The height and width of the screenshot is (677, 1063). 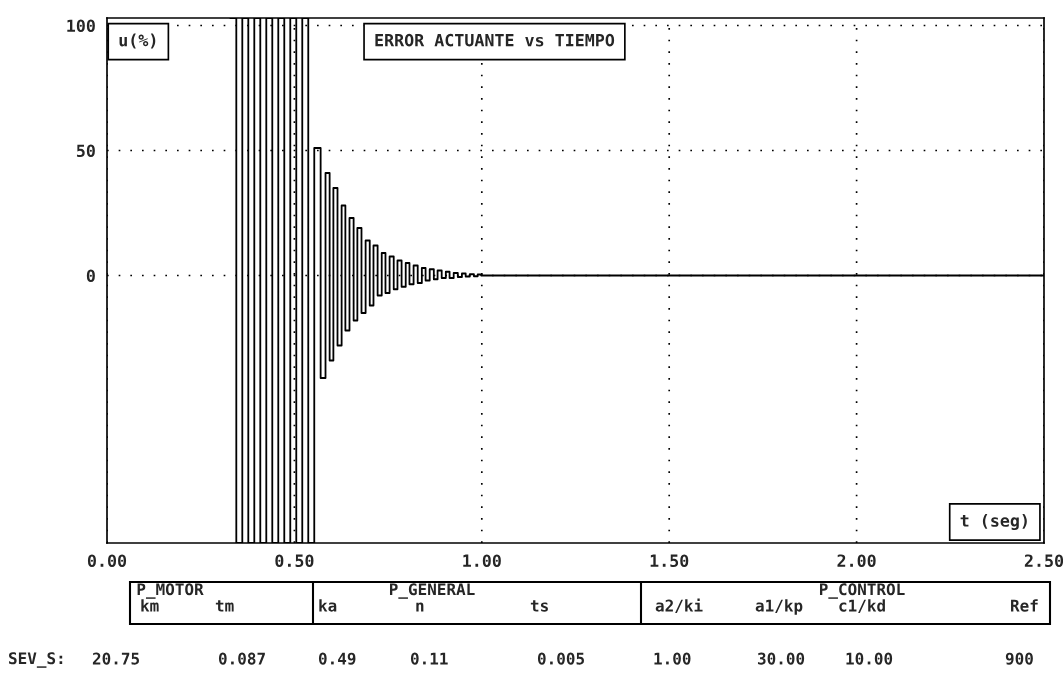 What do you see at coordinates (241, 658) in the screenshot?
I see `text: 0.087` at bounding box center [241, 658].